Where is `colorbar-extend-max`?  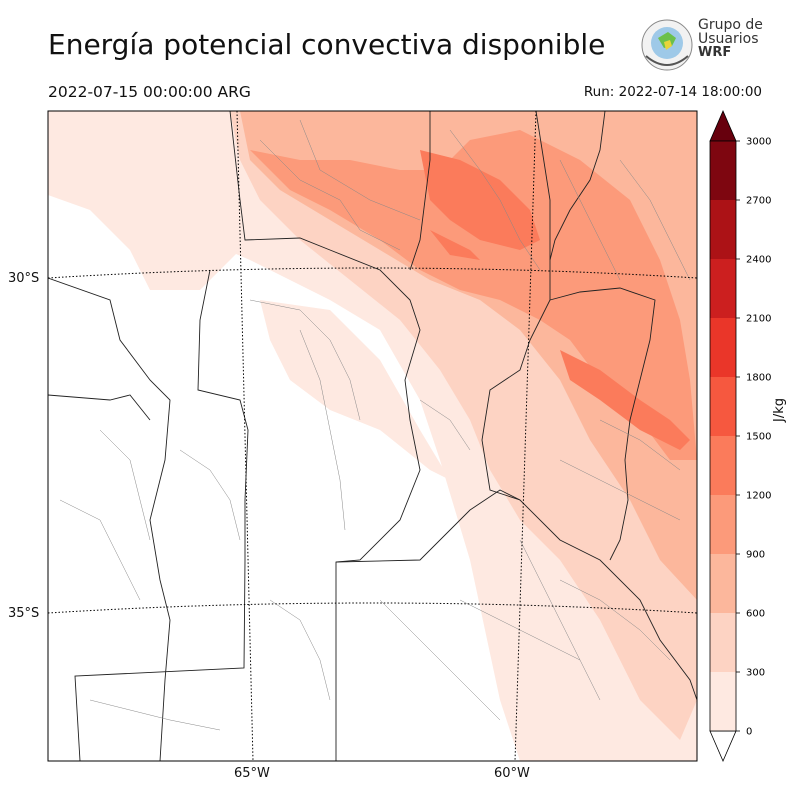 colorbar-extend-max is located at coordinates (723, 125).